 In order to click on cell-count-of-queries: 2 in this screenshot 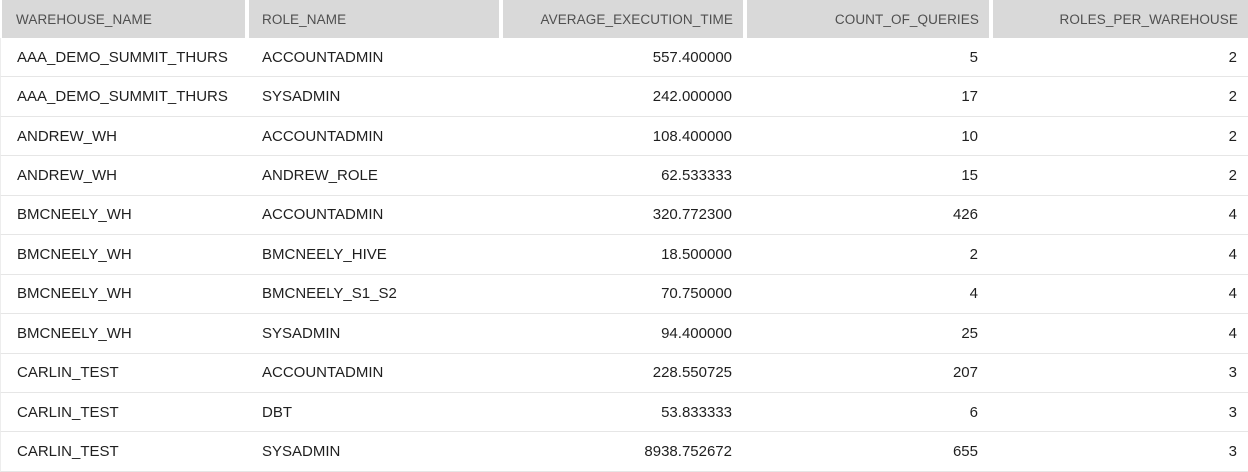, I will do `click(866, 255)`.